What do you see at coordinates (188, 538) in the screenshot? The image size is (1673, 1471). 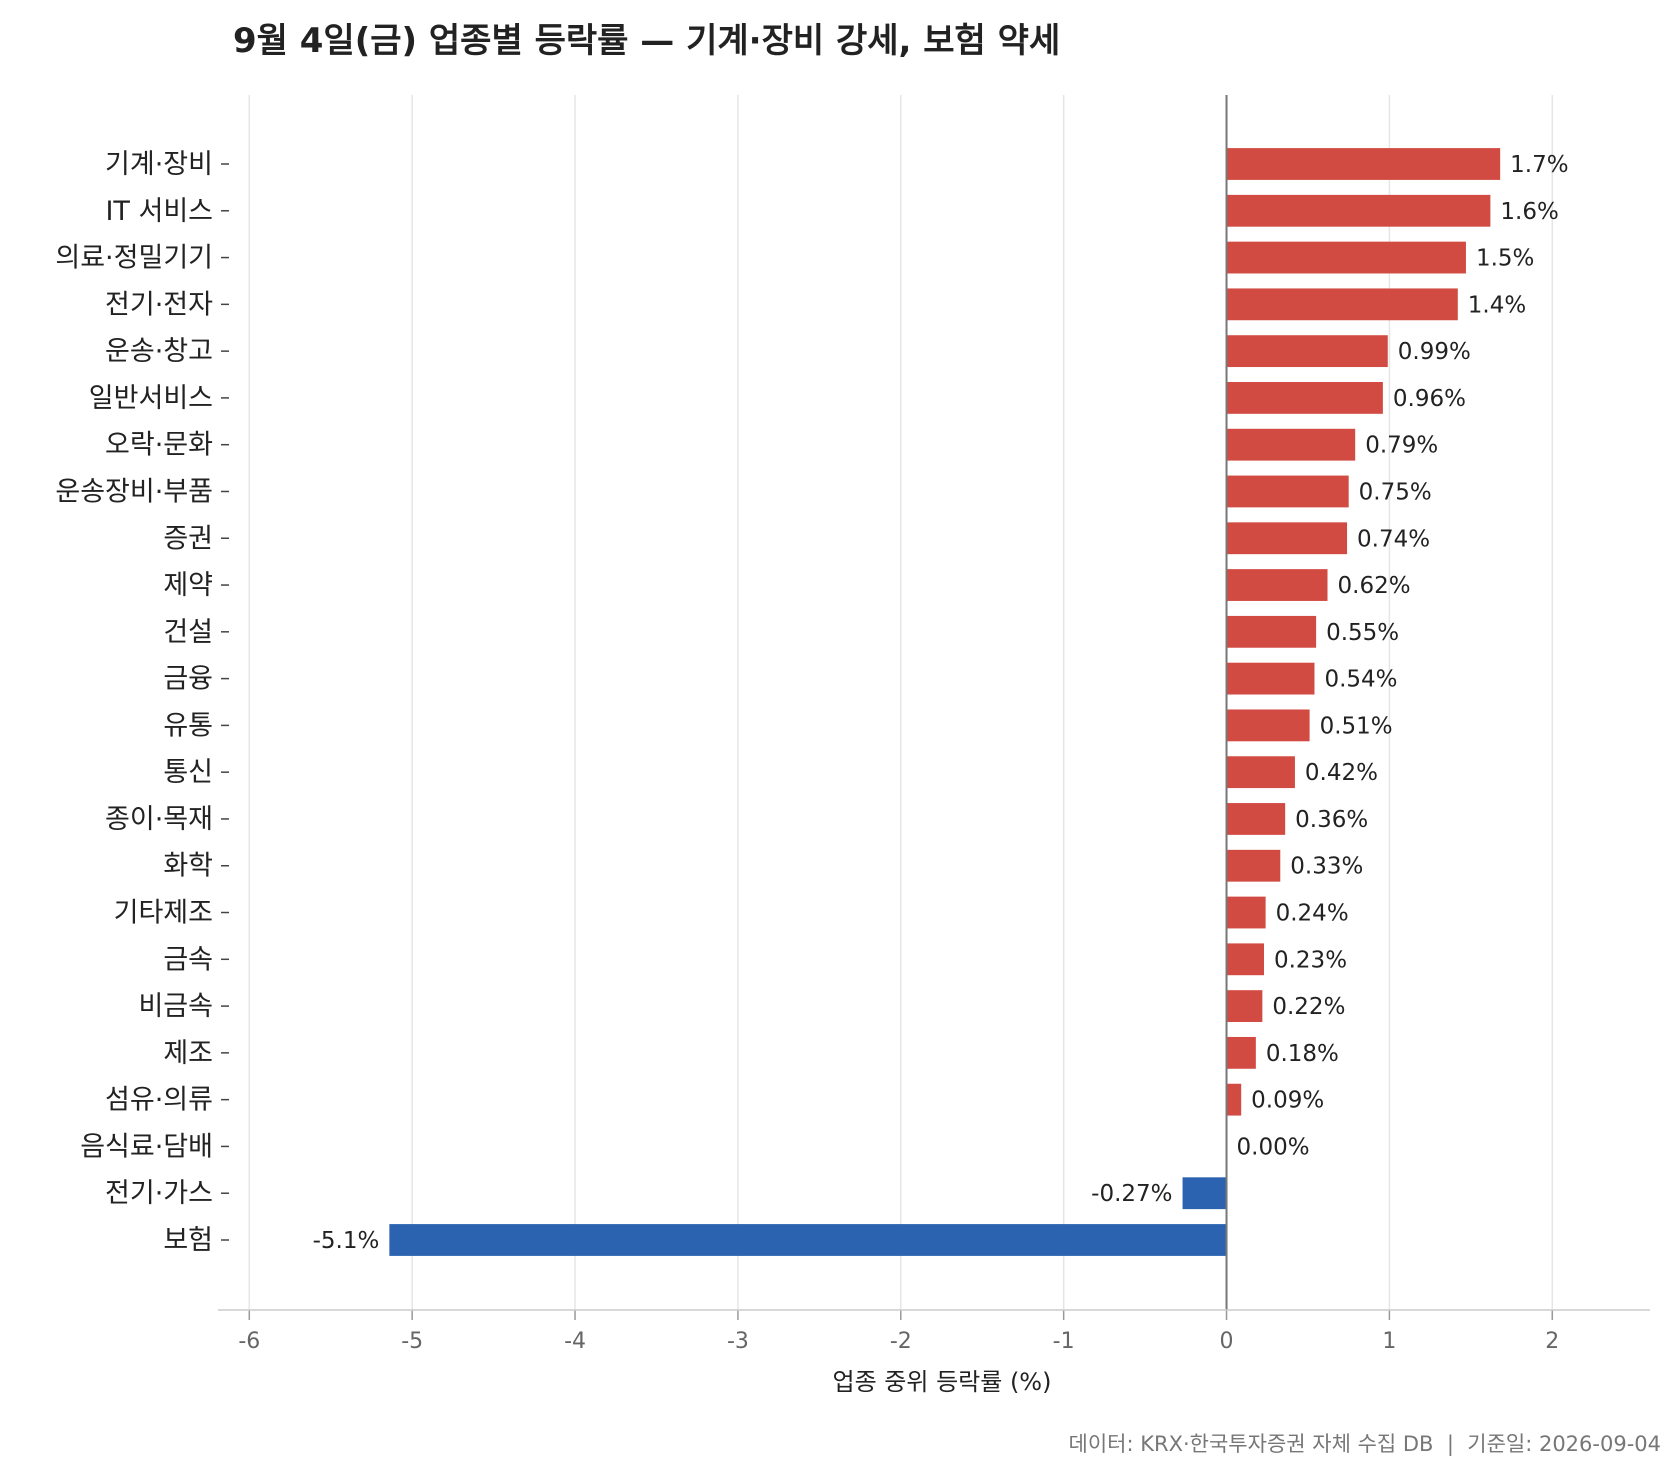 I see `category-label: 증권` at bounding box center [188, 538].